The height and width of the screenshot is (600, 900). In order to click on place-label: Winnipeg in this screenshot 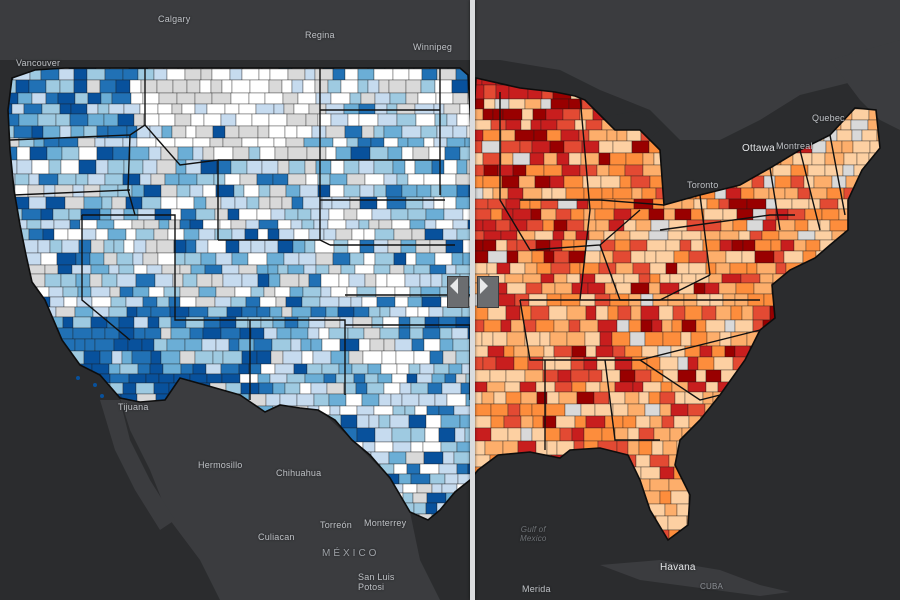, I will do `click(433, 47)`.